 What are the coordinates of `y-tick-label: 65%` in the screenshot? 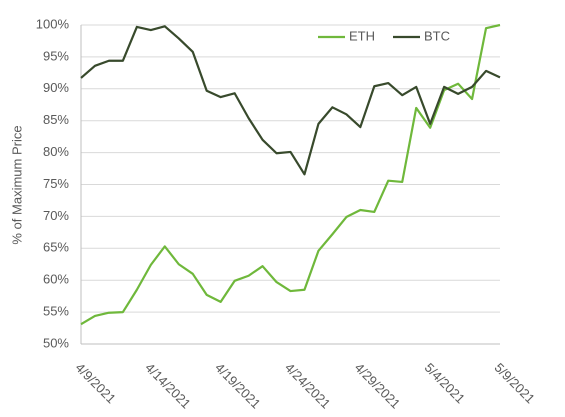 It's located at (56, 247).